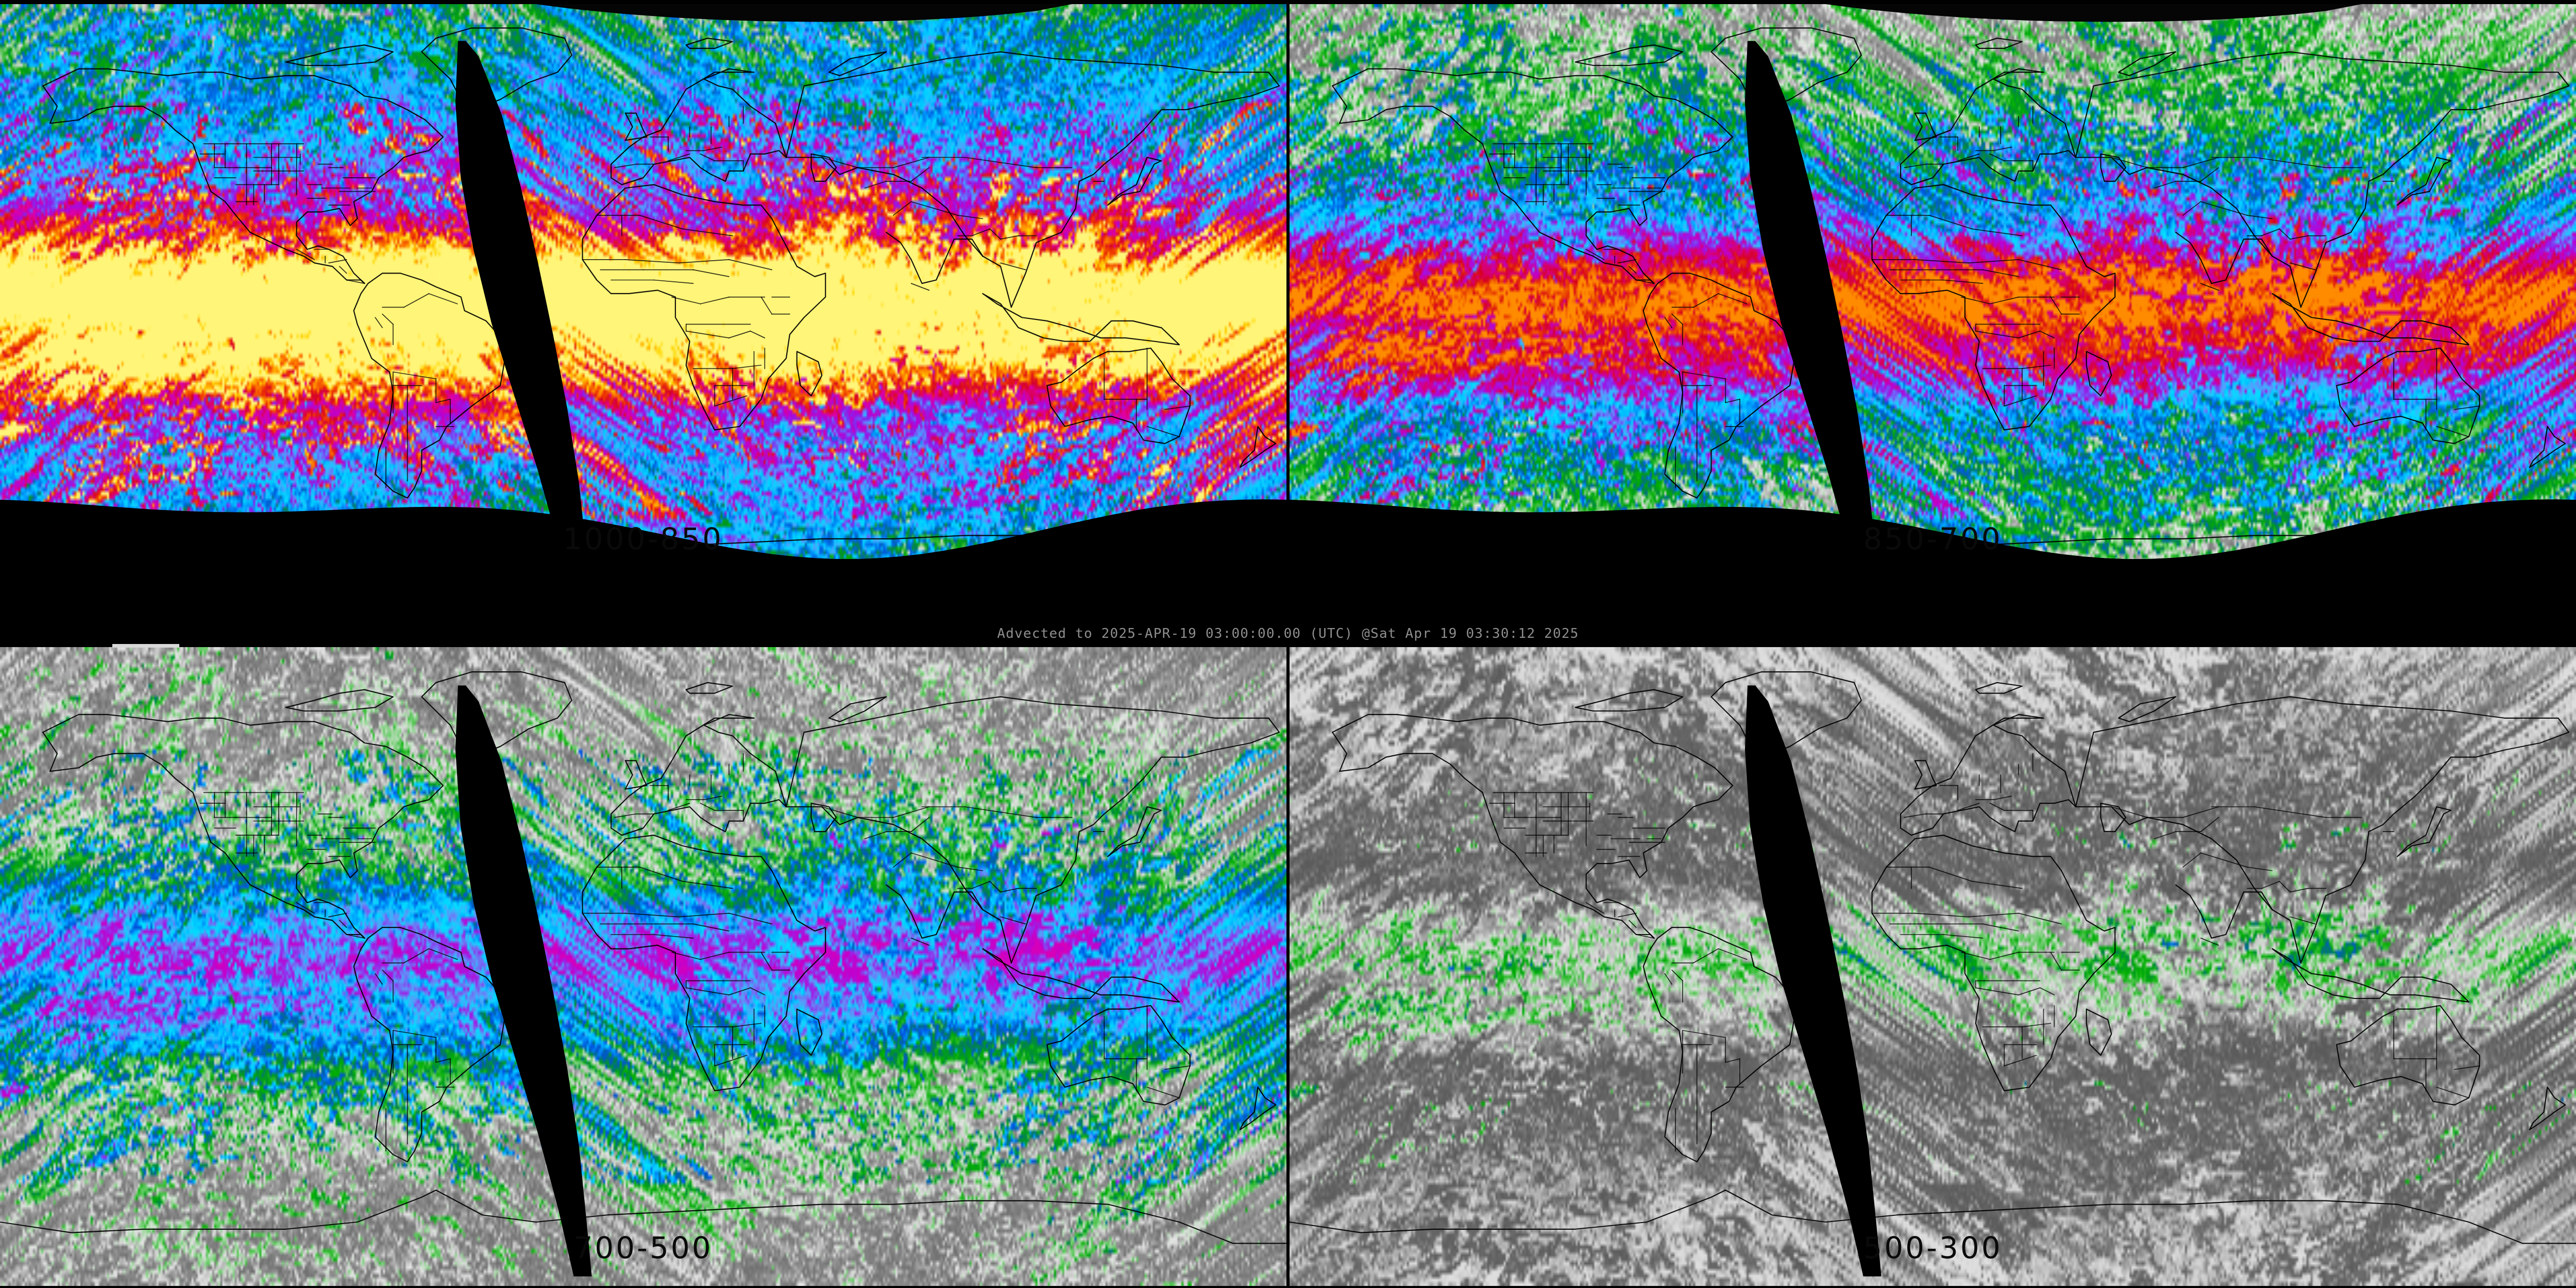  I want to click on top-edge-strip, so click(1288, 2).